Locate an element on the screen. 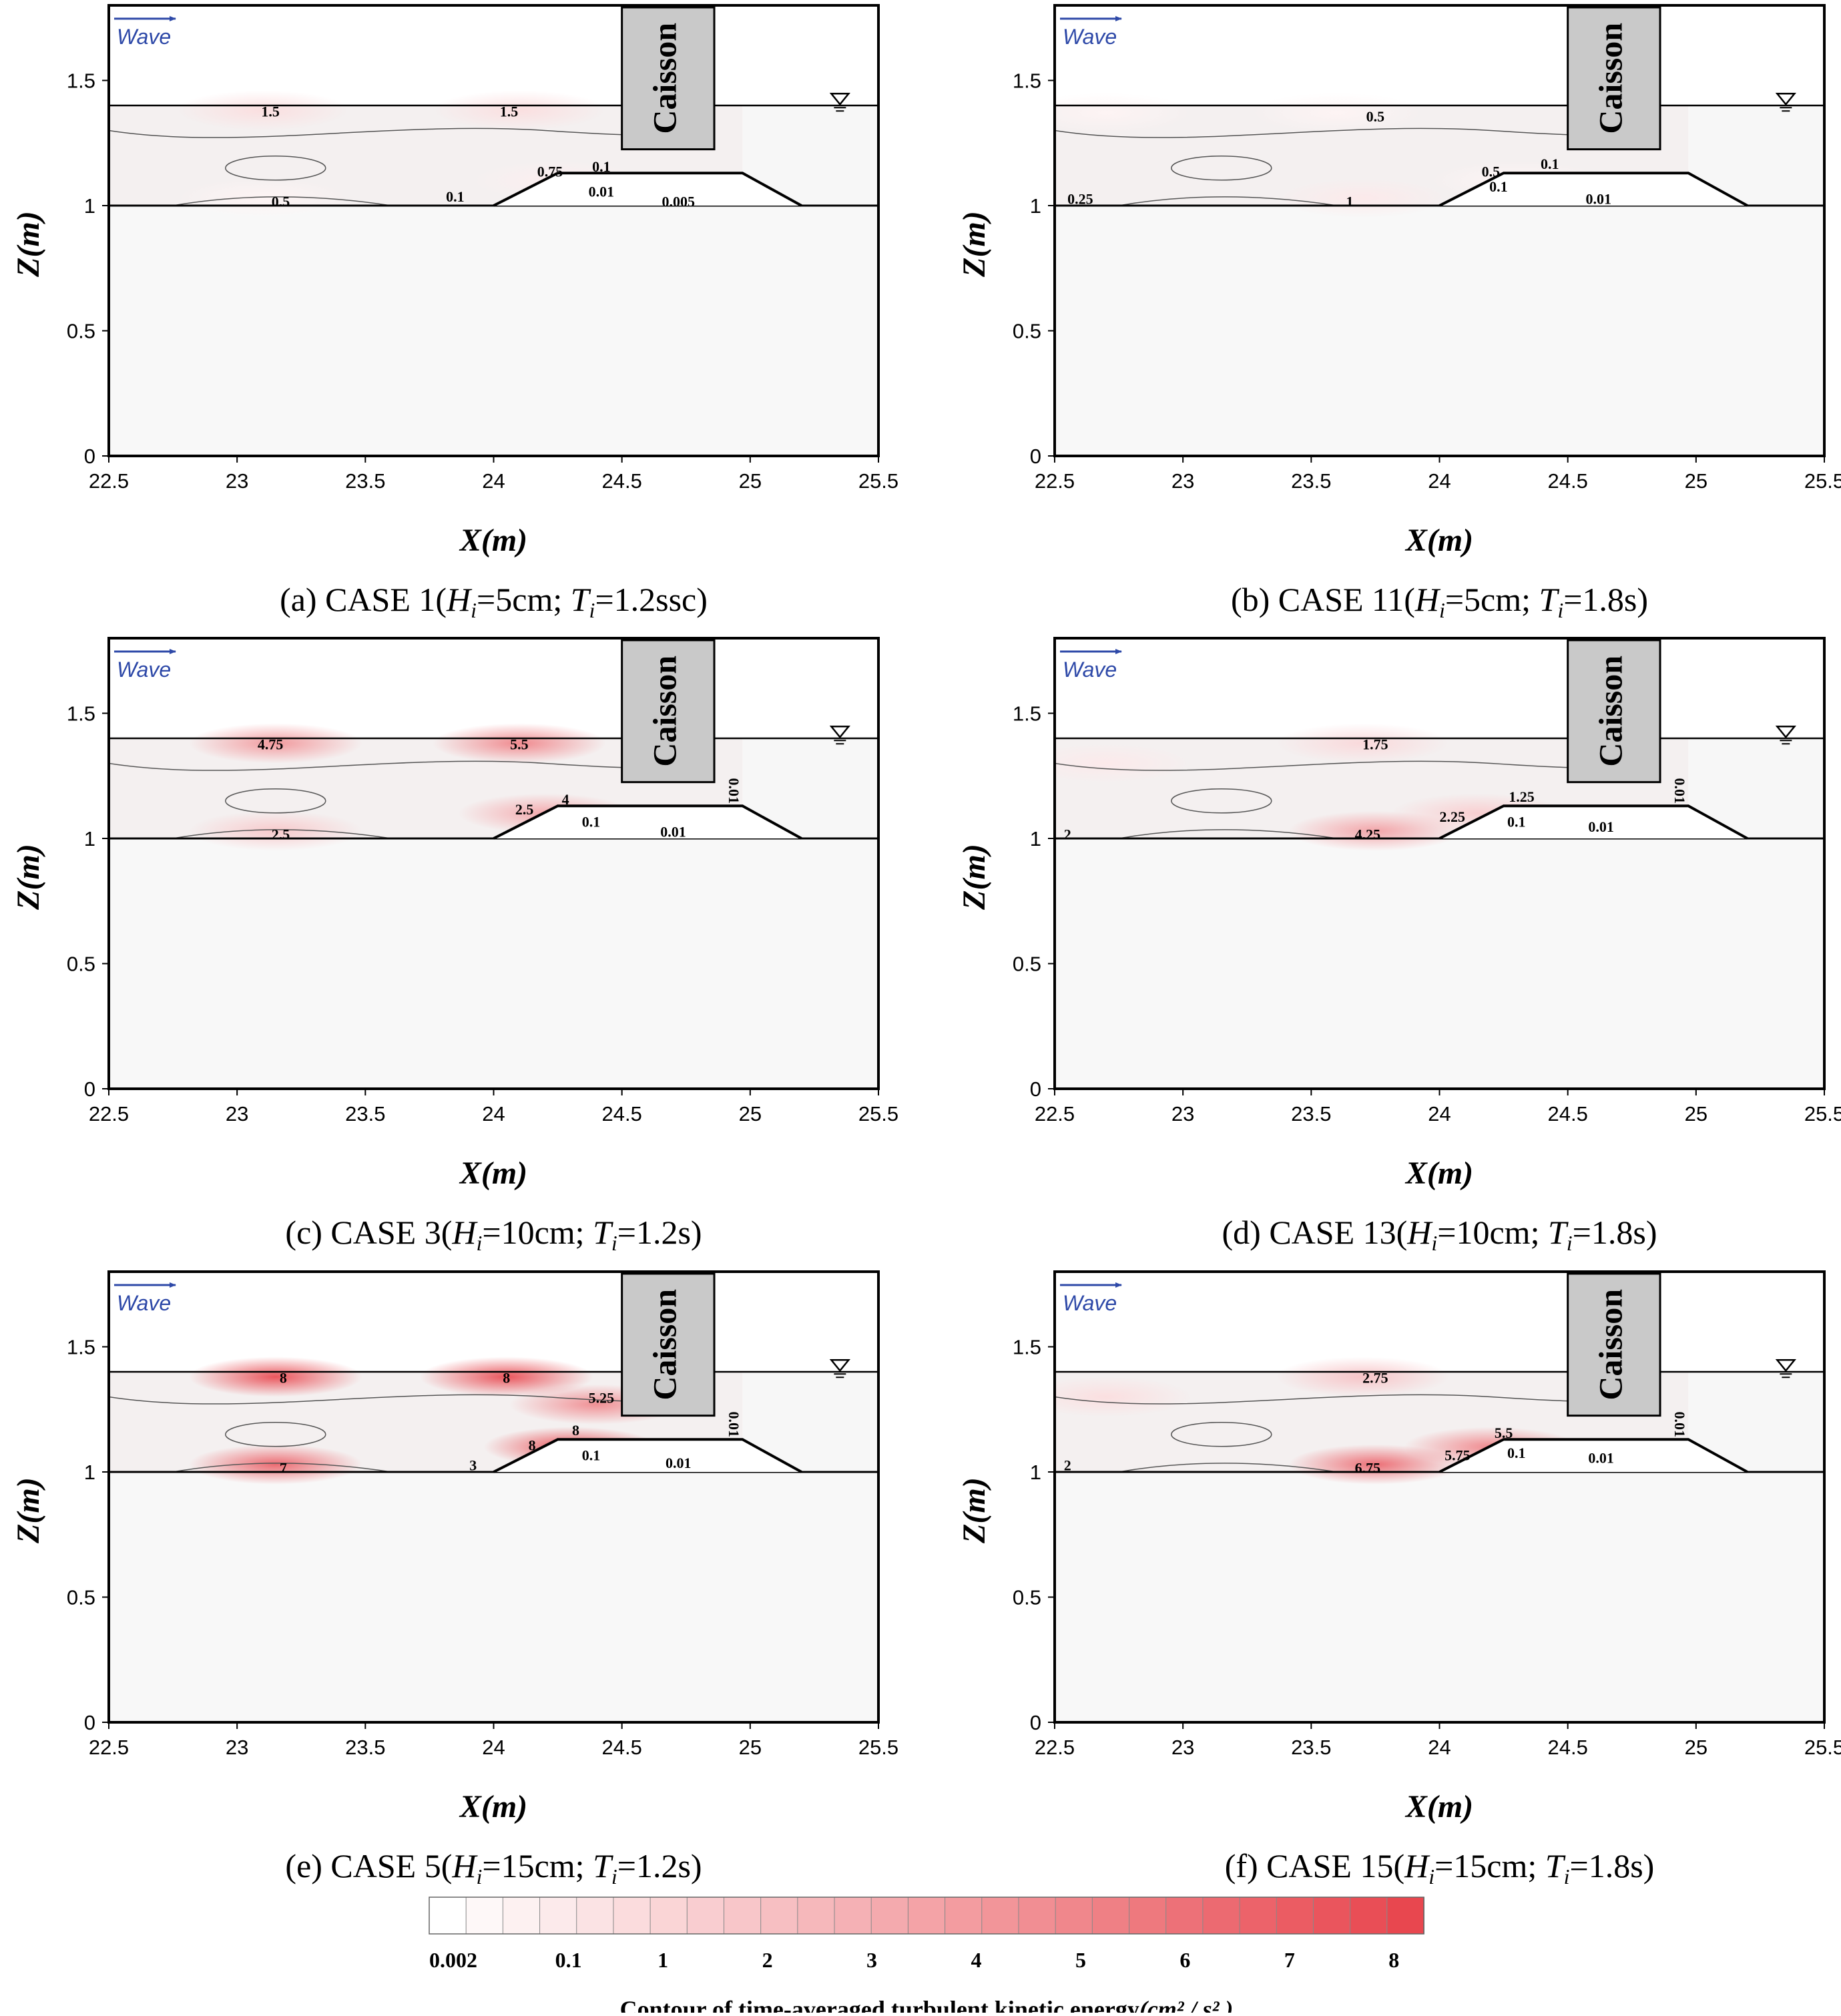 This screenshot has height=2016, width=1841. colorbar-tick-label: 5 is located at coordinates (1080, 1960).